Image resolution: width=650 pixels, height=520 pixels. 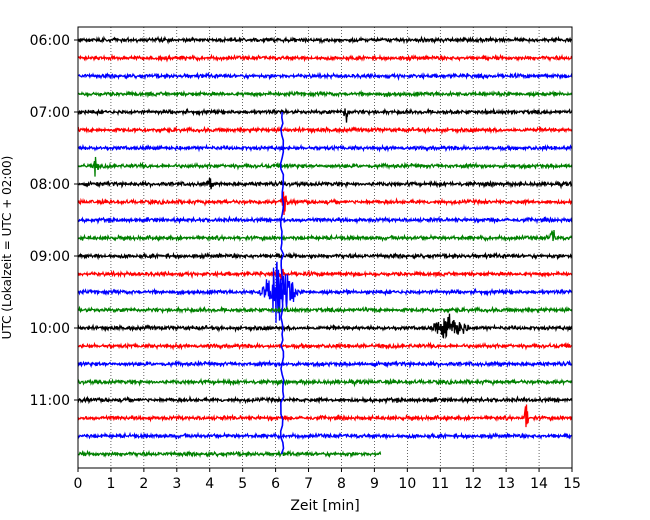 I want to click on y-tick-label: 09:00, so click(x=50, y=257).